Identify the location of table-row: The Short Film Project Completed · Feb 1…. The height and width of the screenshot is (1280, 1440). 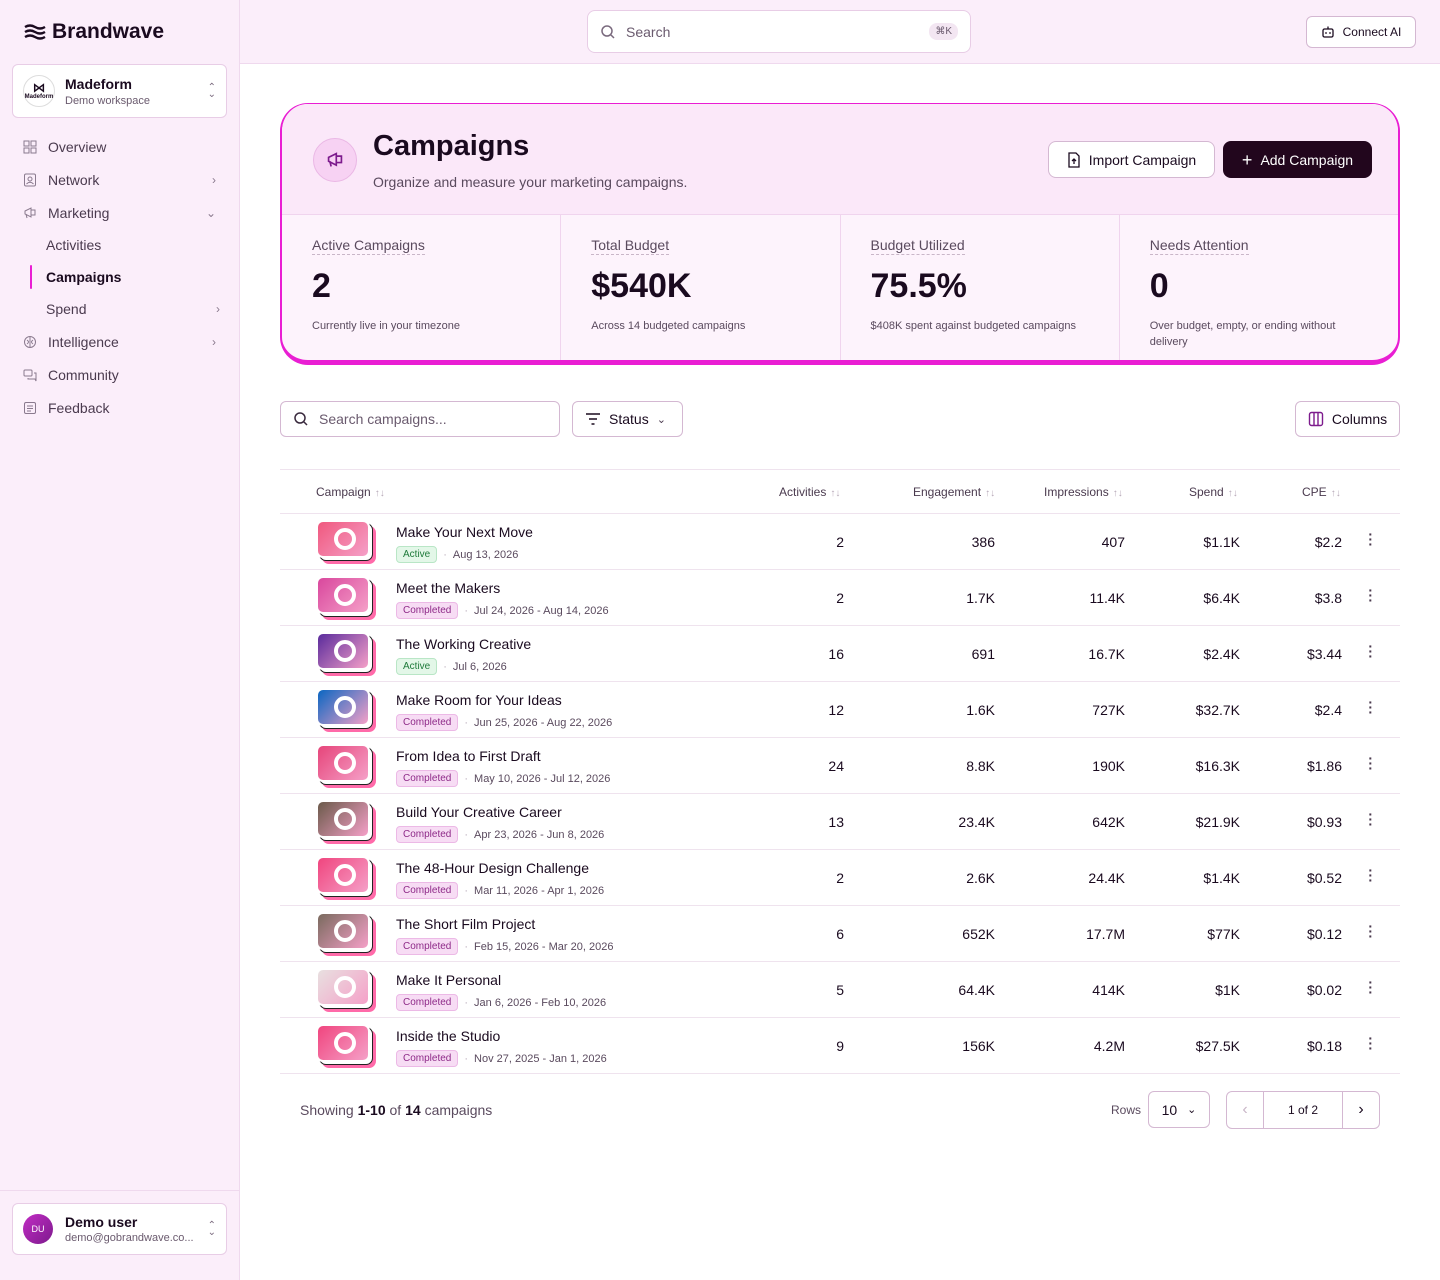
(840, 934).